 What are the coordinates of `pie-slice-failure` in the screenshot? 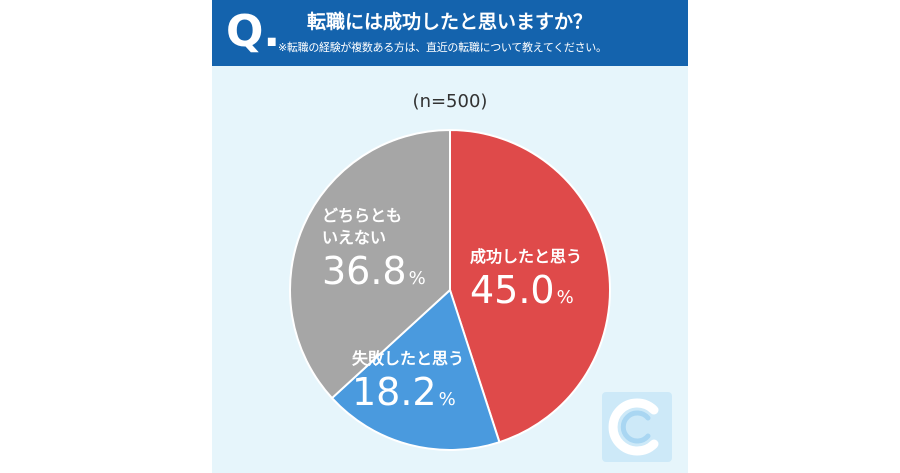 It's located at (415, 369).